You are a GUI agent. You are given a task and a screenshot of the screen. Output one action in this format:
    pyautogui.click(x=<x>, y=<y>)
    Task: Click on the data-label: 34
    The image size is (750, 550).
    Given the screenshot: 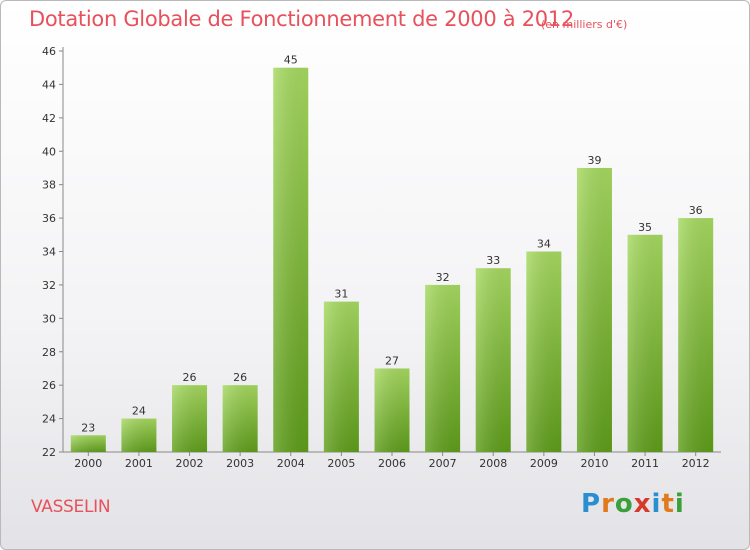 What is the action you would take?
    pyautogui.click(x=544, y=244)
    